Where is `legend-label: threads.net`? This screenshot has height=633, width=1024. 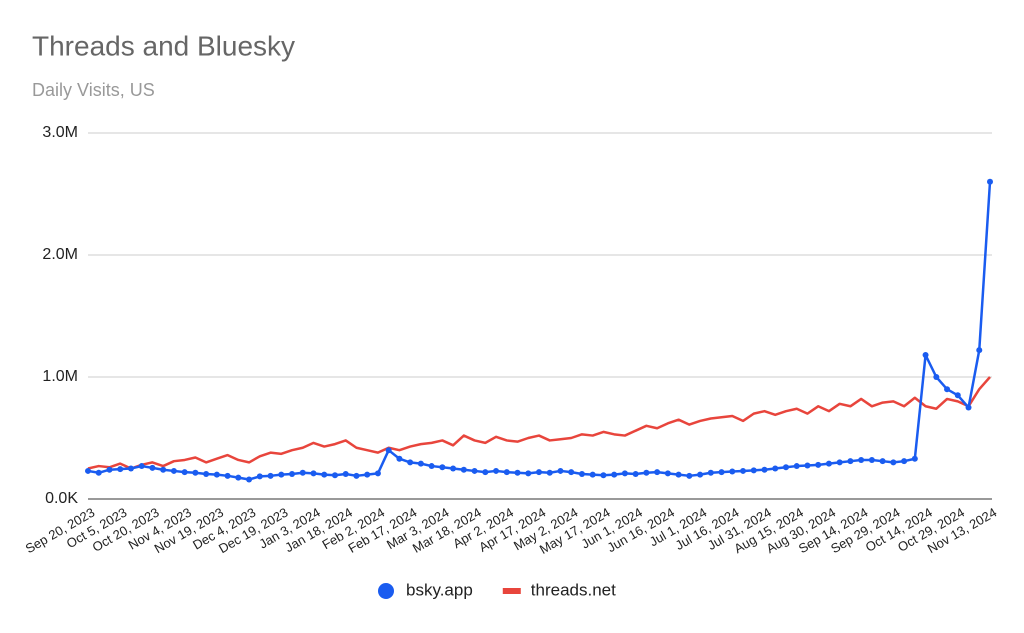 legend-label: threads.net is located at coordinates (573, 589).